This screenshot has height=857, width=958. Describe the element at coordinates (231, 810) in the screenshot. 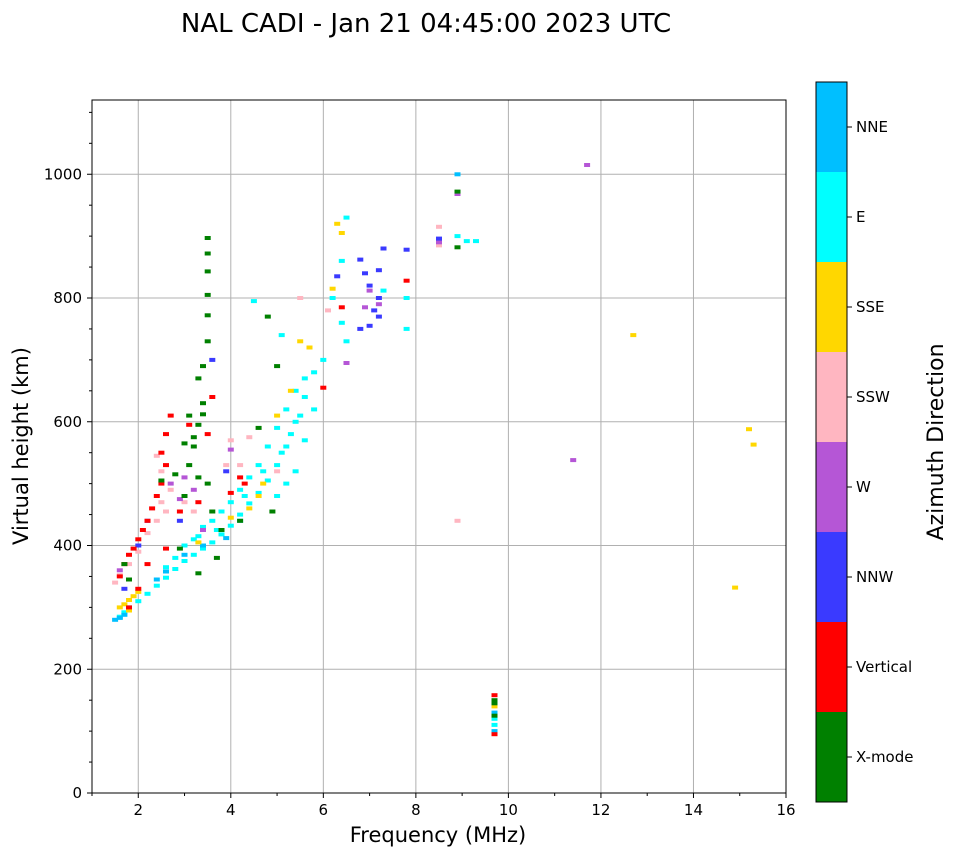

I see `x-tick-label: 4` at that location.